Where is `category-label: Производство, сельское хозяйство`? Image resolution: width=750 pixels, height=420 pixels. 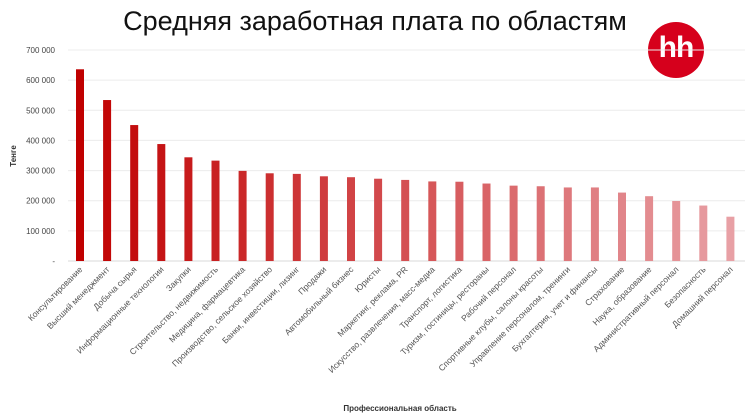 category-label: Производство, сельское хозяйство is located at coordinates (222, 316).